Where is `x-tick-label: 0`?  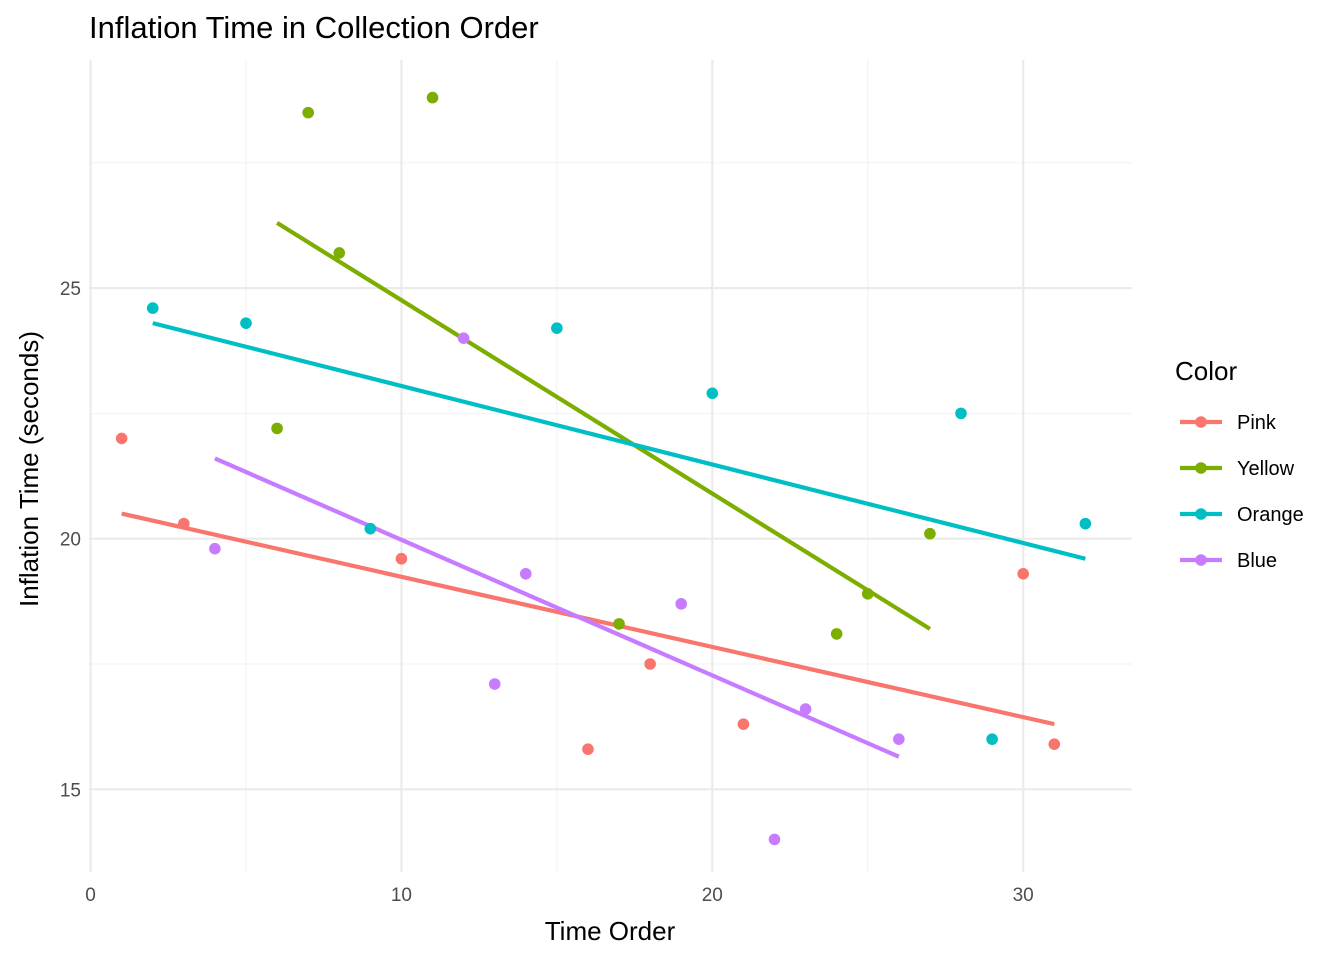
x-tick-label: 0 is located at coordinates (90, 895).